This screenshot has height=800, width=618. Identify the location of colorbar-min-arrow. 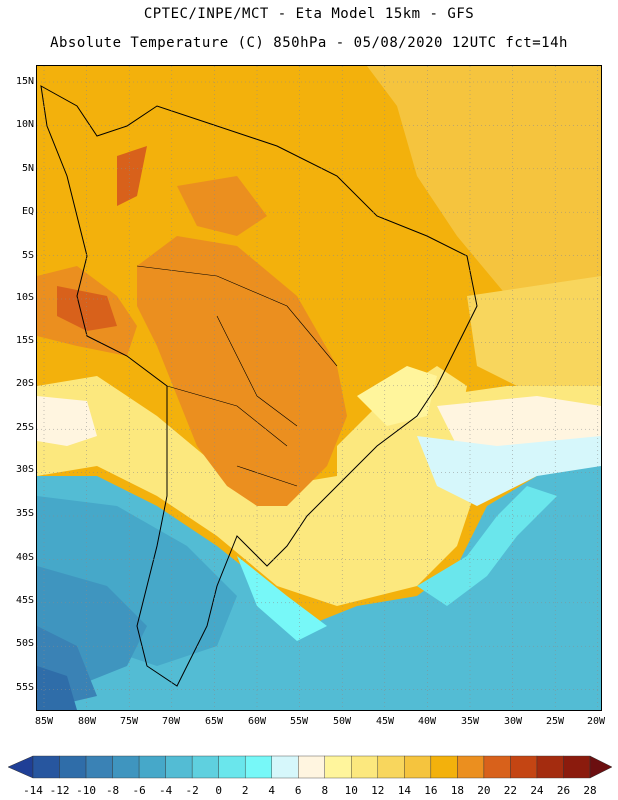
(20, 767).